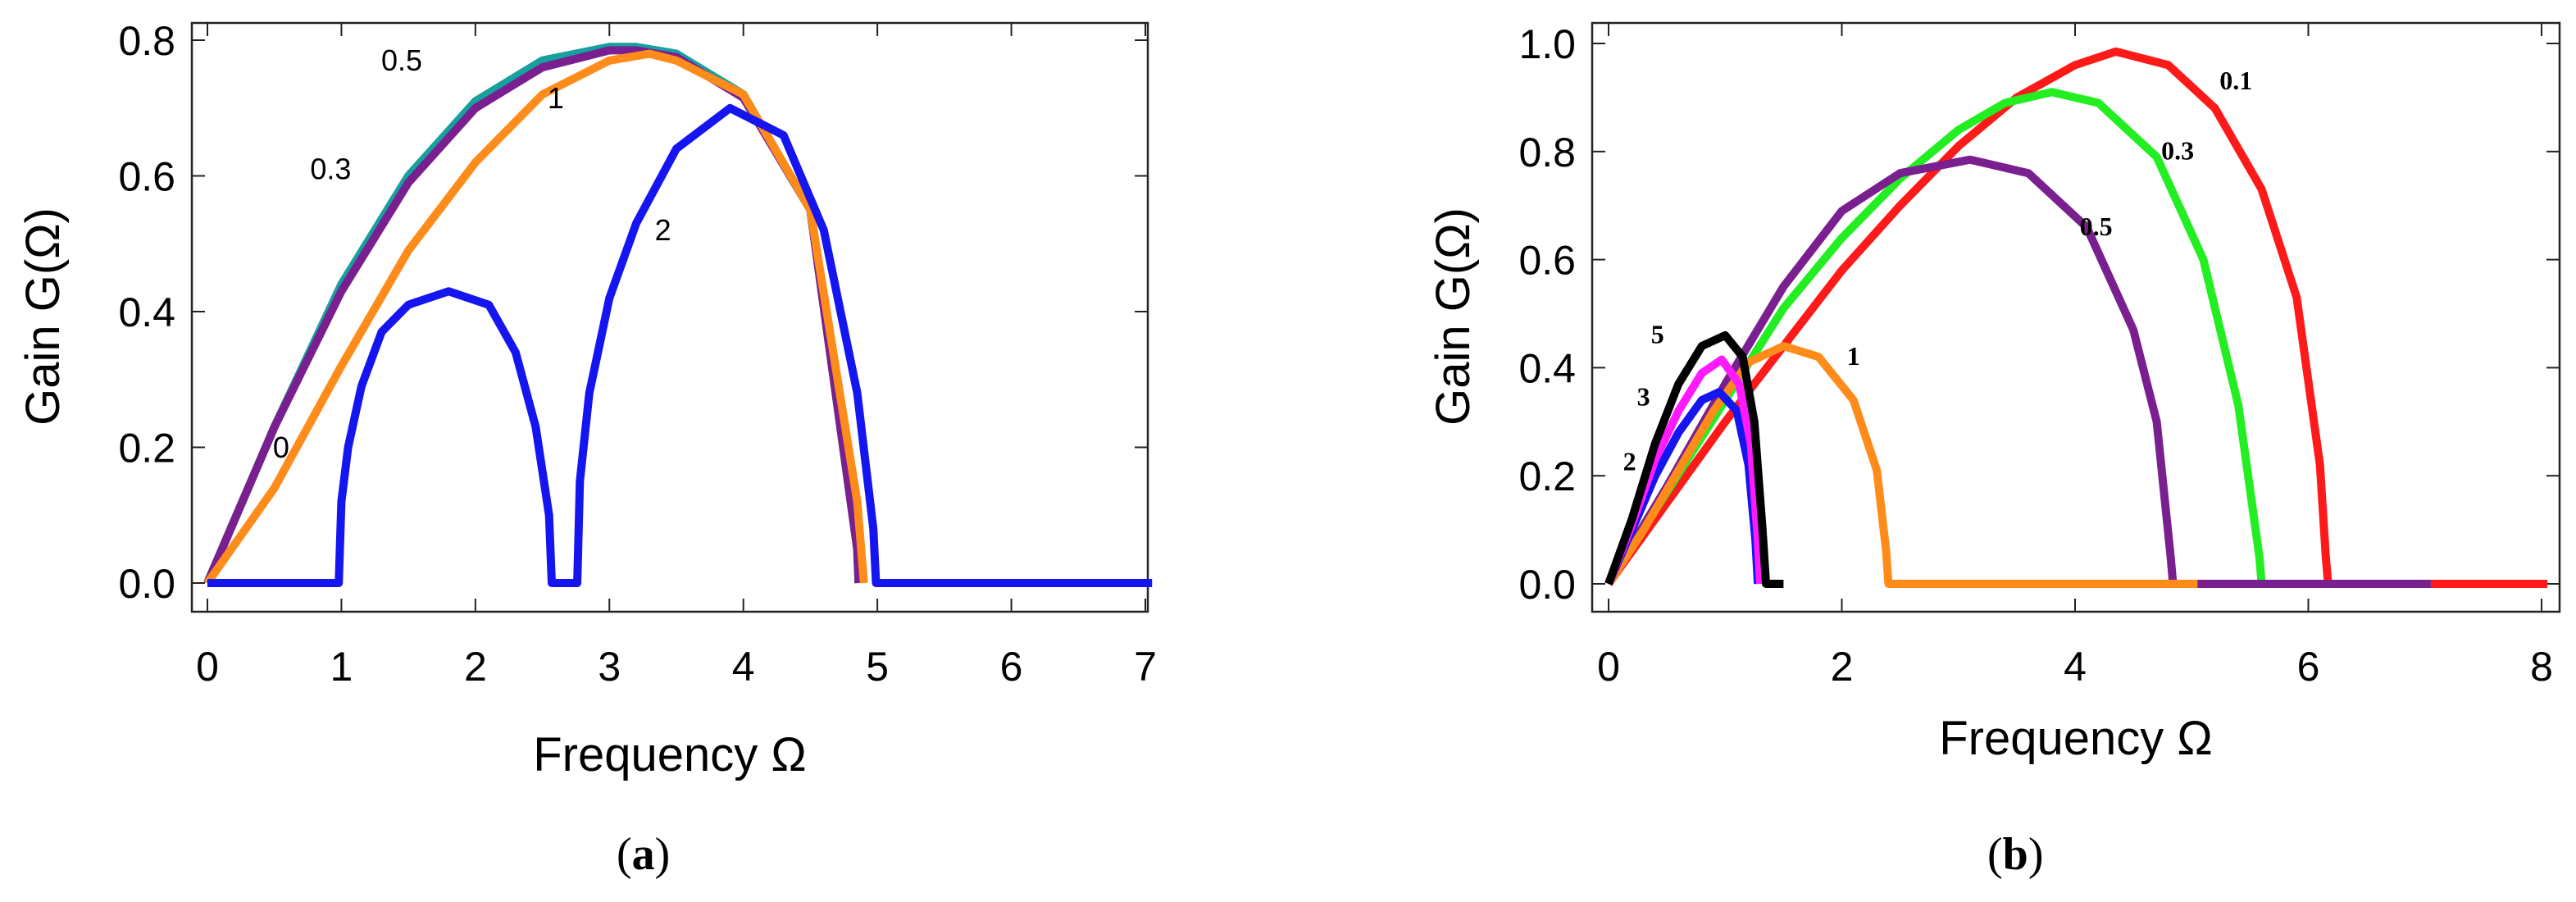  What do you see at coordinates (877, 667) in the screenshot?
I see `x-tick-label: 5` at bounding box center [877, 667].